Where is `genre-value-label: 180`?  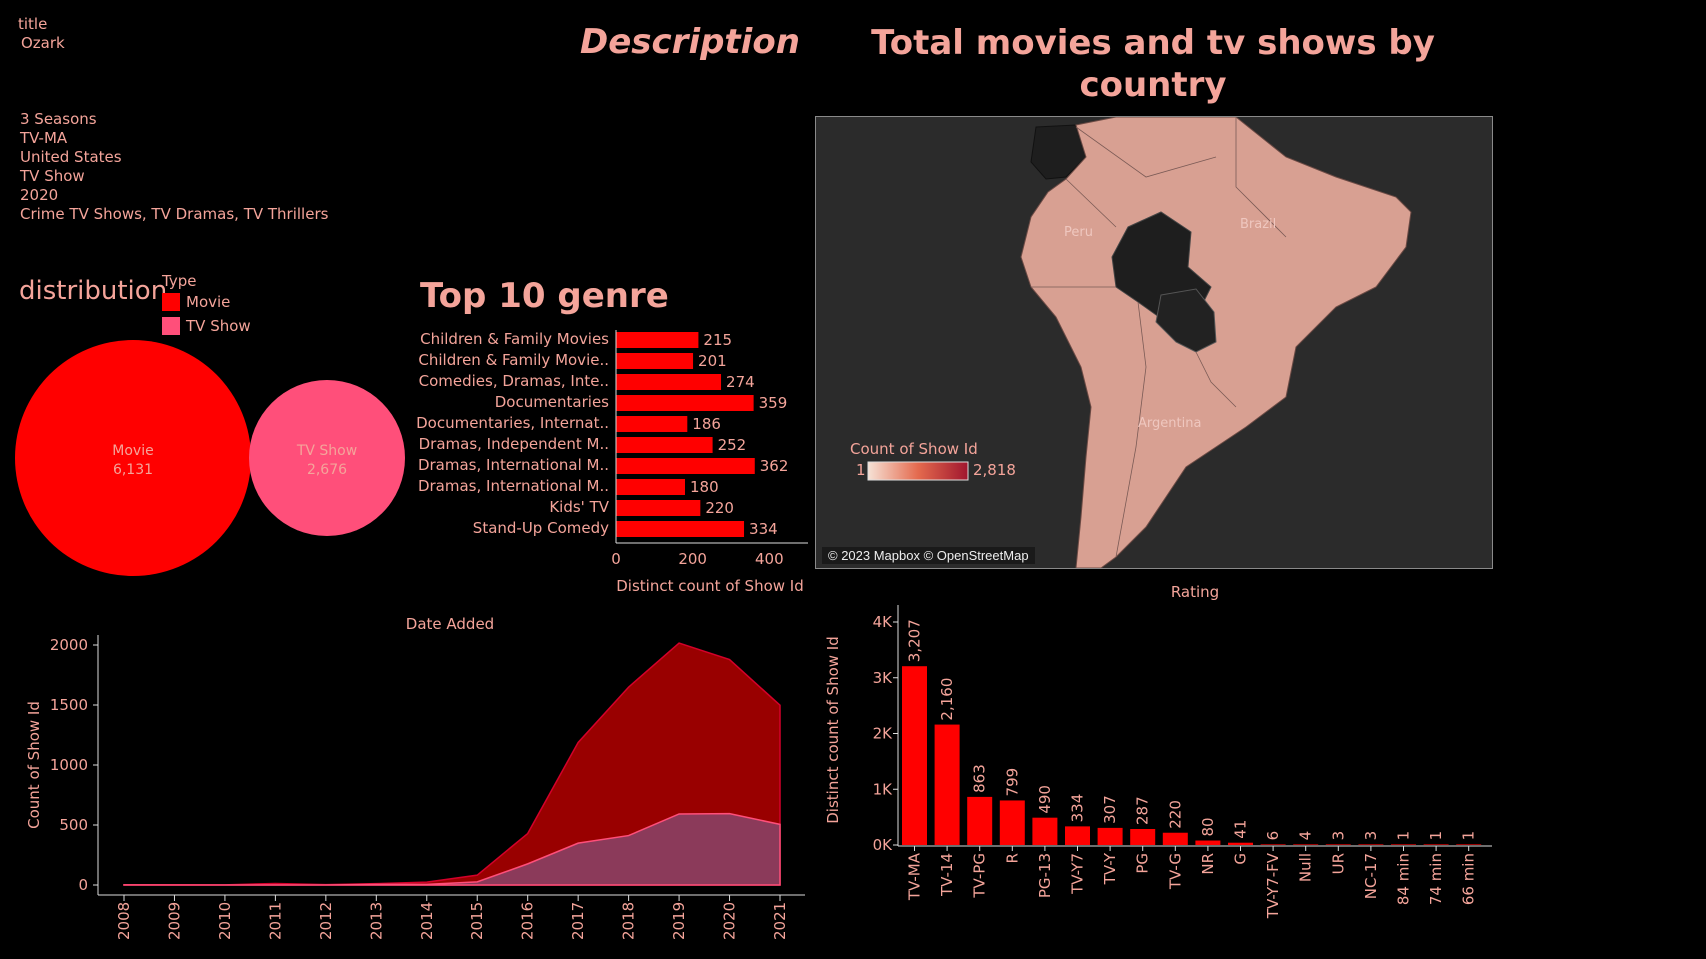 genre-value-label: 180 is located at coordinates (704, 487).